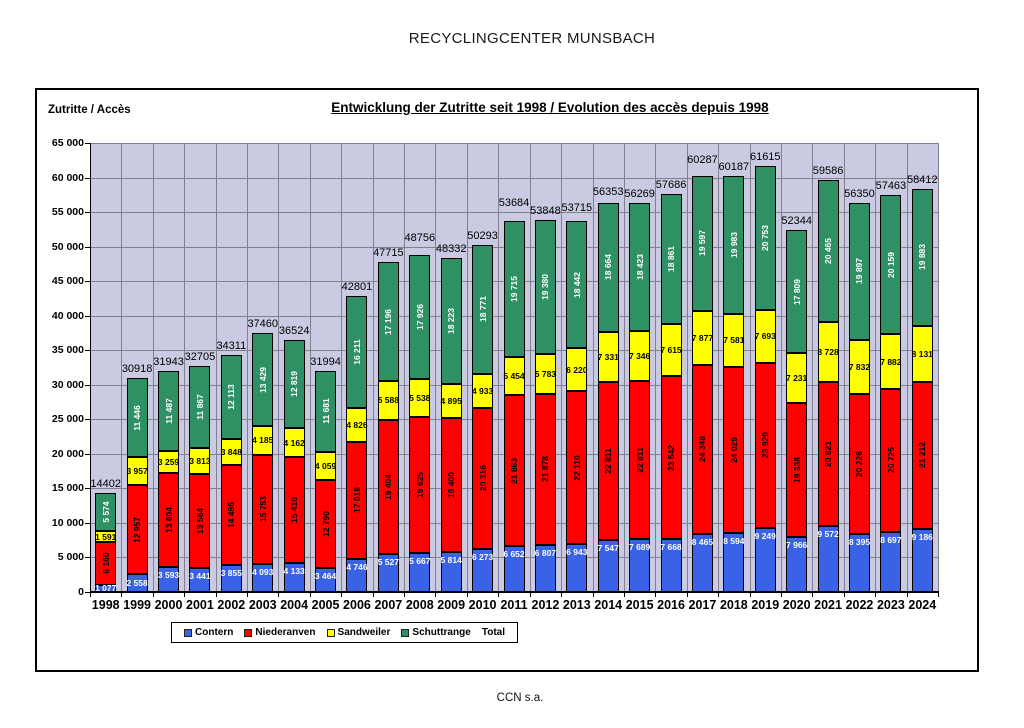 This screenshot has width=1024, height=728. I want to click on bar-segment-label: 7 331, so click(608, 356).